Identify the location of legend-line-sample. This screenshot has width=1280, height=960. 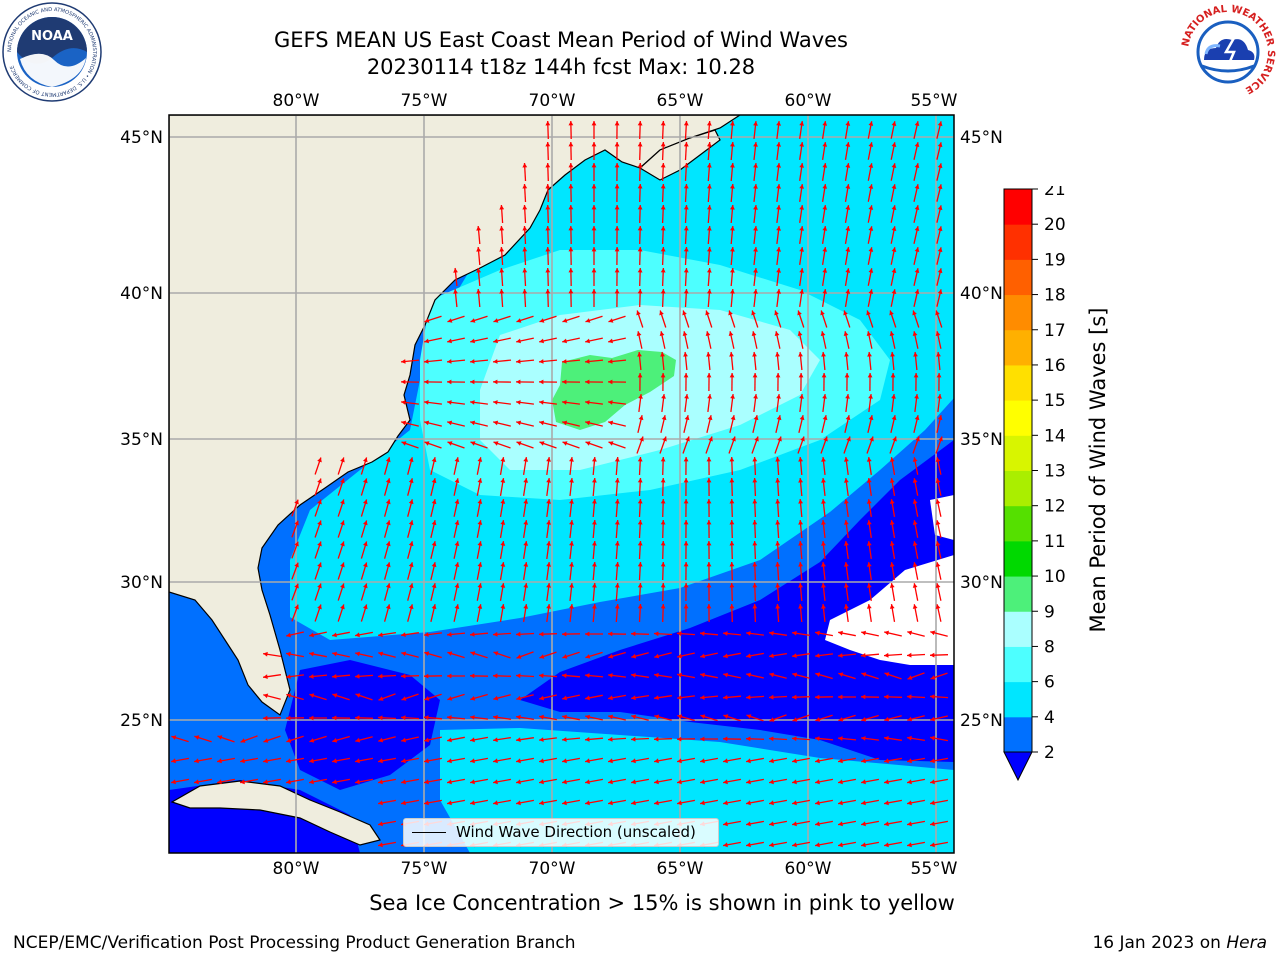
(429, 832).